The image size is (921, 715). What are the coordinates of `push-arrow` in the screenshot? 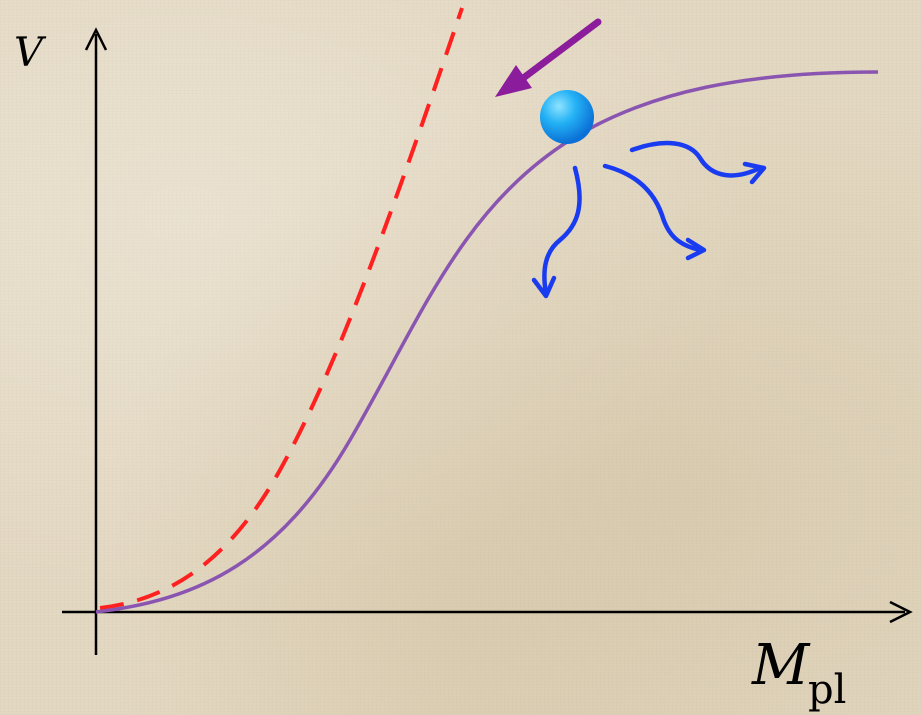 It's located at (548, 57).